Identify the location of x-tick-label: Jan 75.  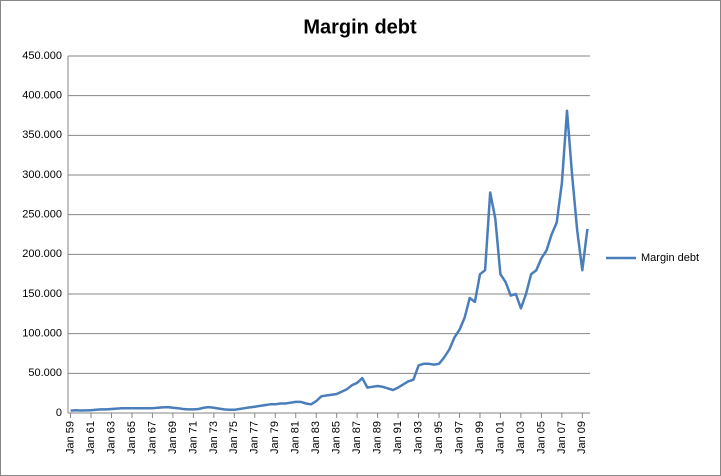
(234, 437).